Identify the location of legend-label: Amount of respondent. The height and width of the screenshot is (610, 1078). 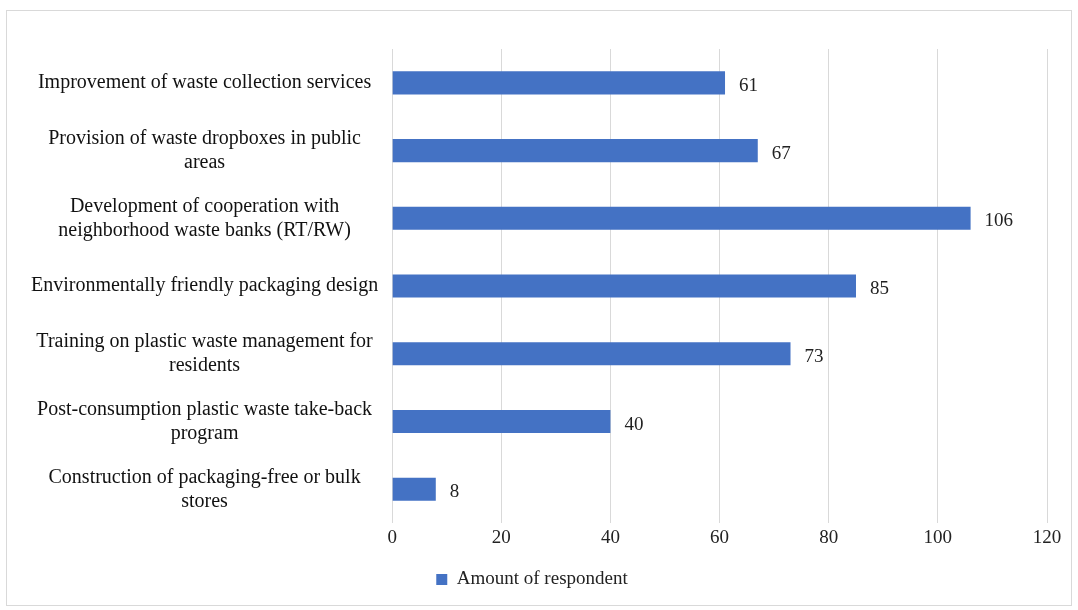
(542, 578).